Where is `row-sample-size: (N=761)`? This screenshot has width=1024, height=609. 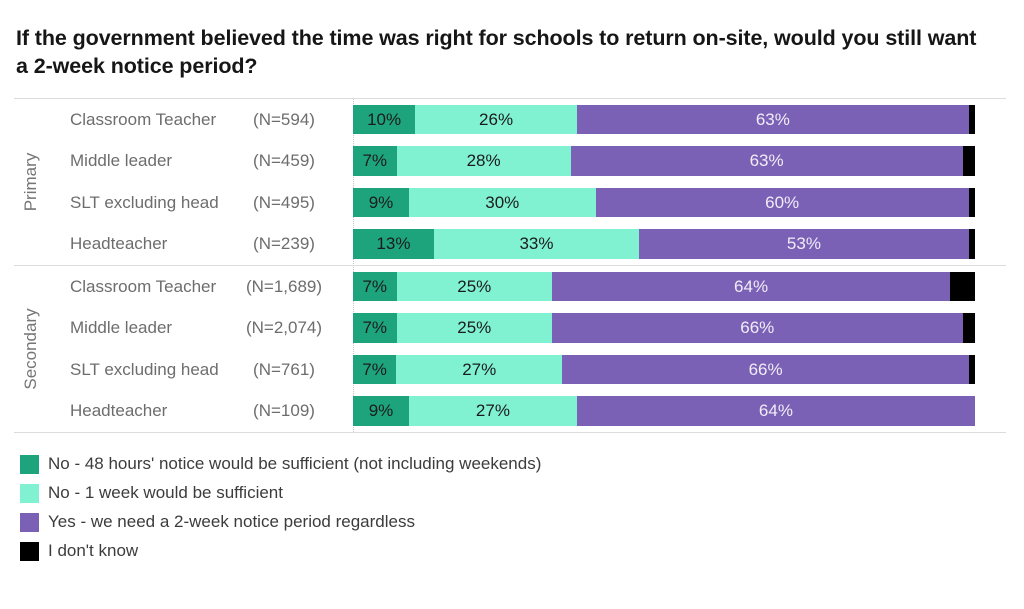
row-sample-size: (N=761) is located at coordinates (284, 369).